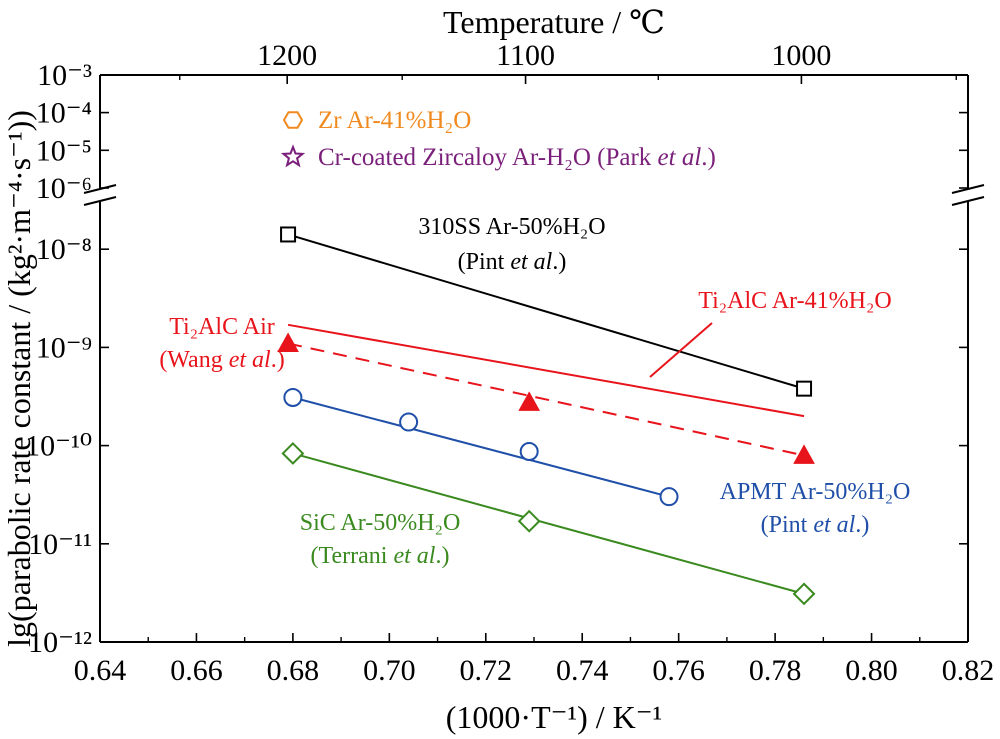  What do you see at coordinates (60, 544) in the screenshot?
I see `y-tick-label: 10⁻¹¹` at bounding box center [60, 544].